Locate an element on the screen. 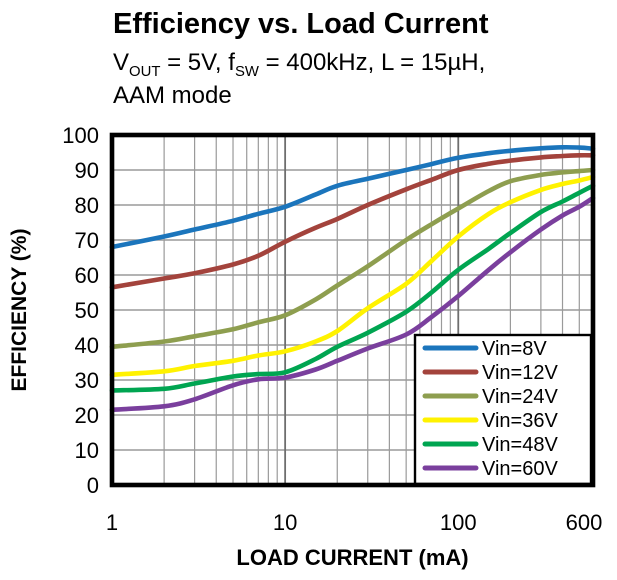  y-tick-label: 70 is located at coordinates (87, 240).